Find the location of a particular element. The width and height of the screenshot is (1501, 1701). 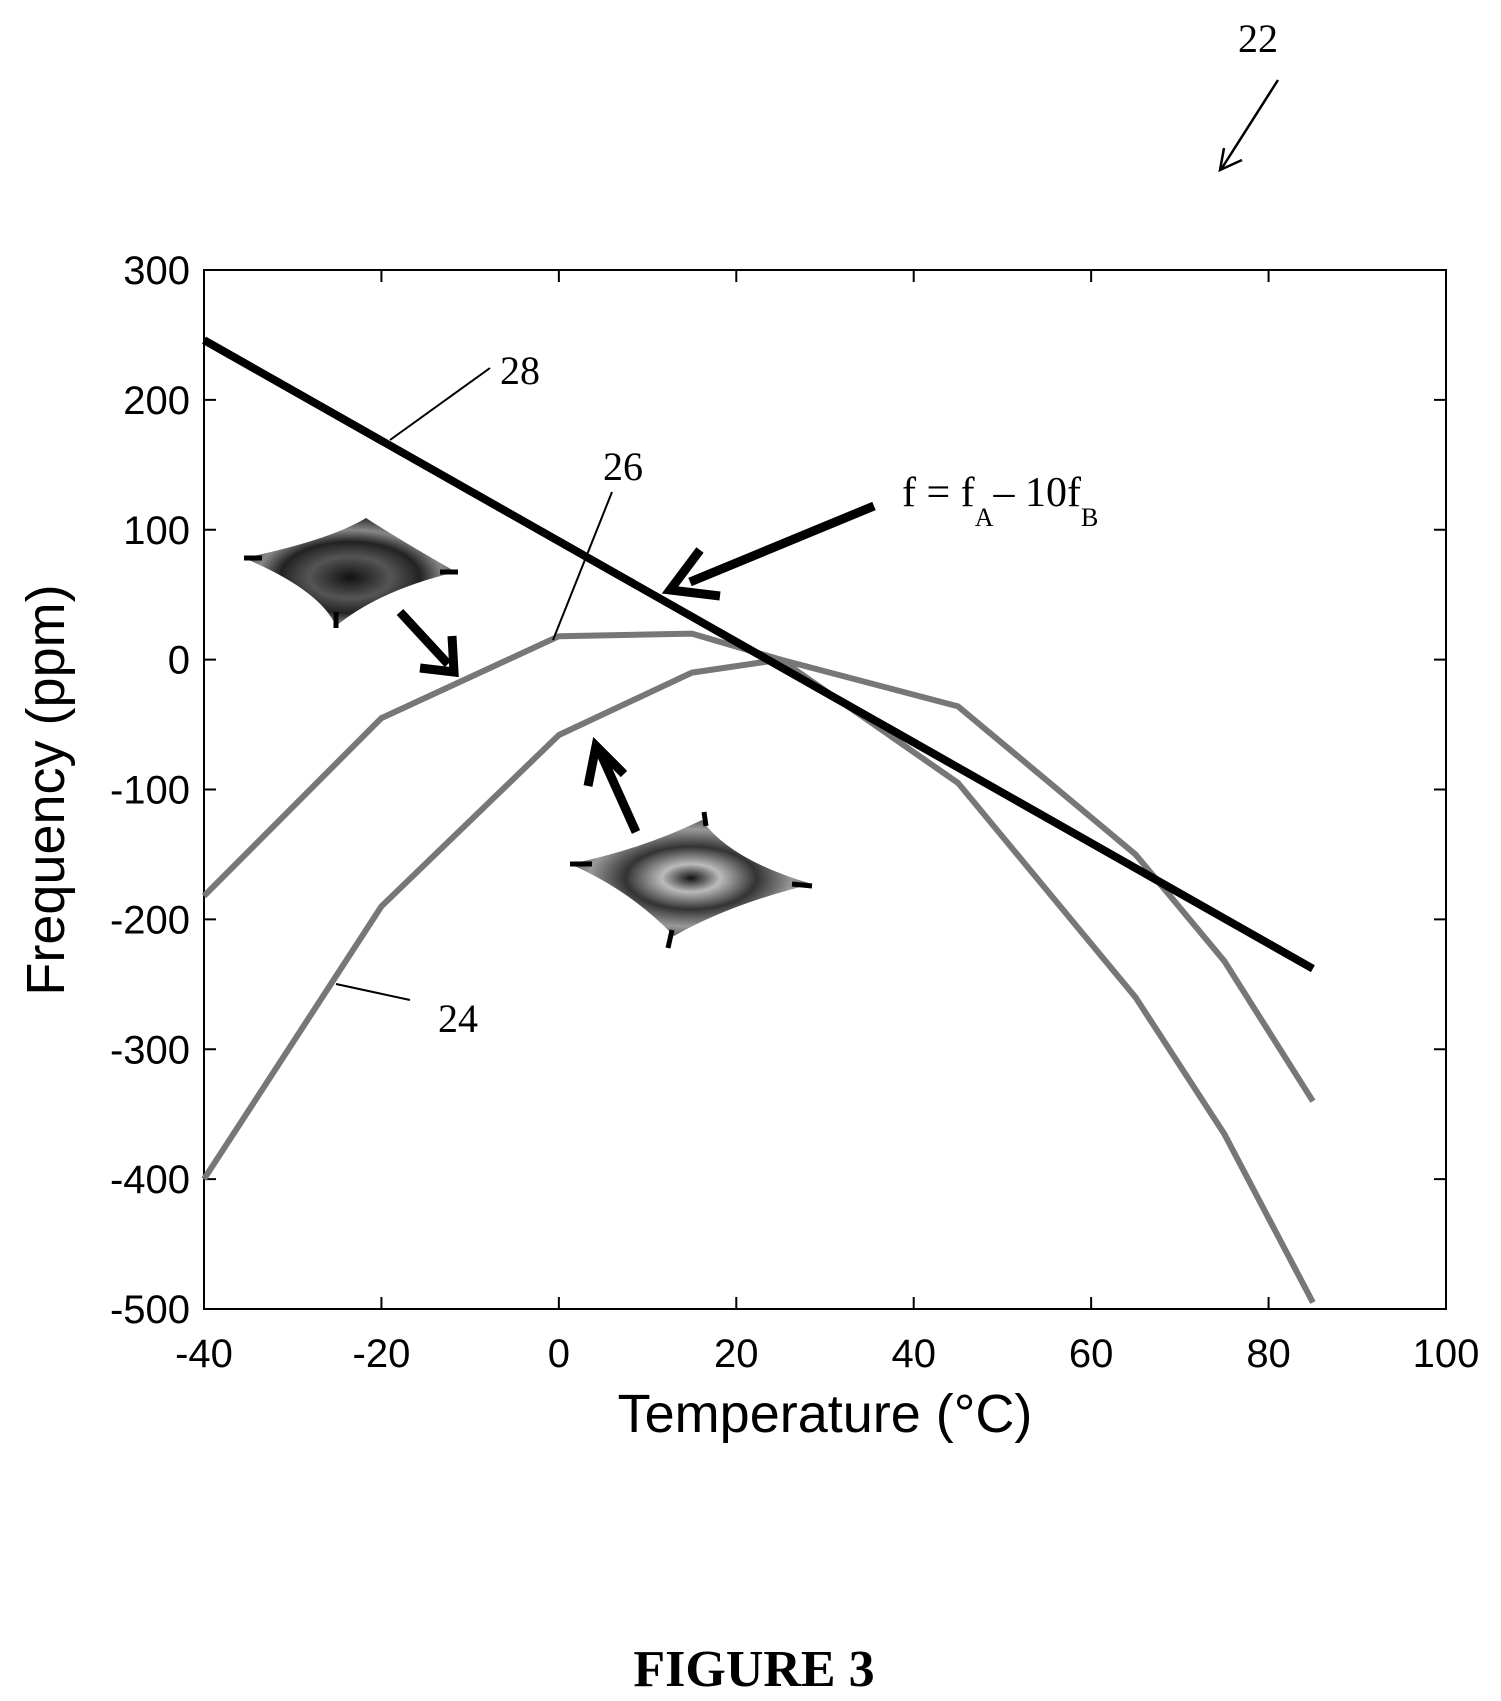

x-tick-label: 0 is located at coordinates (559, 1354).